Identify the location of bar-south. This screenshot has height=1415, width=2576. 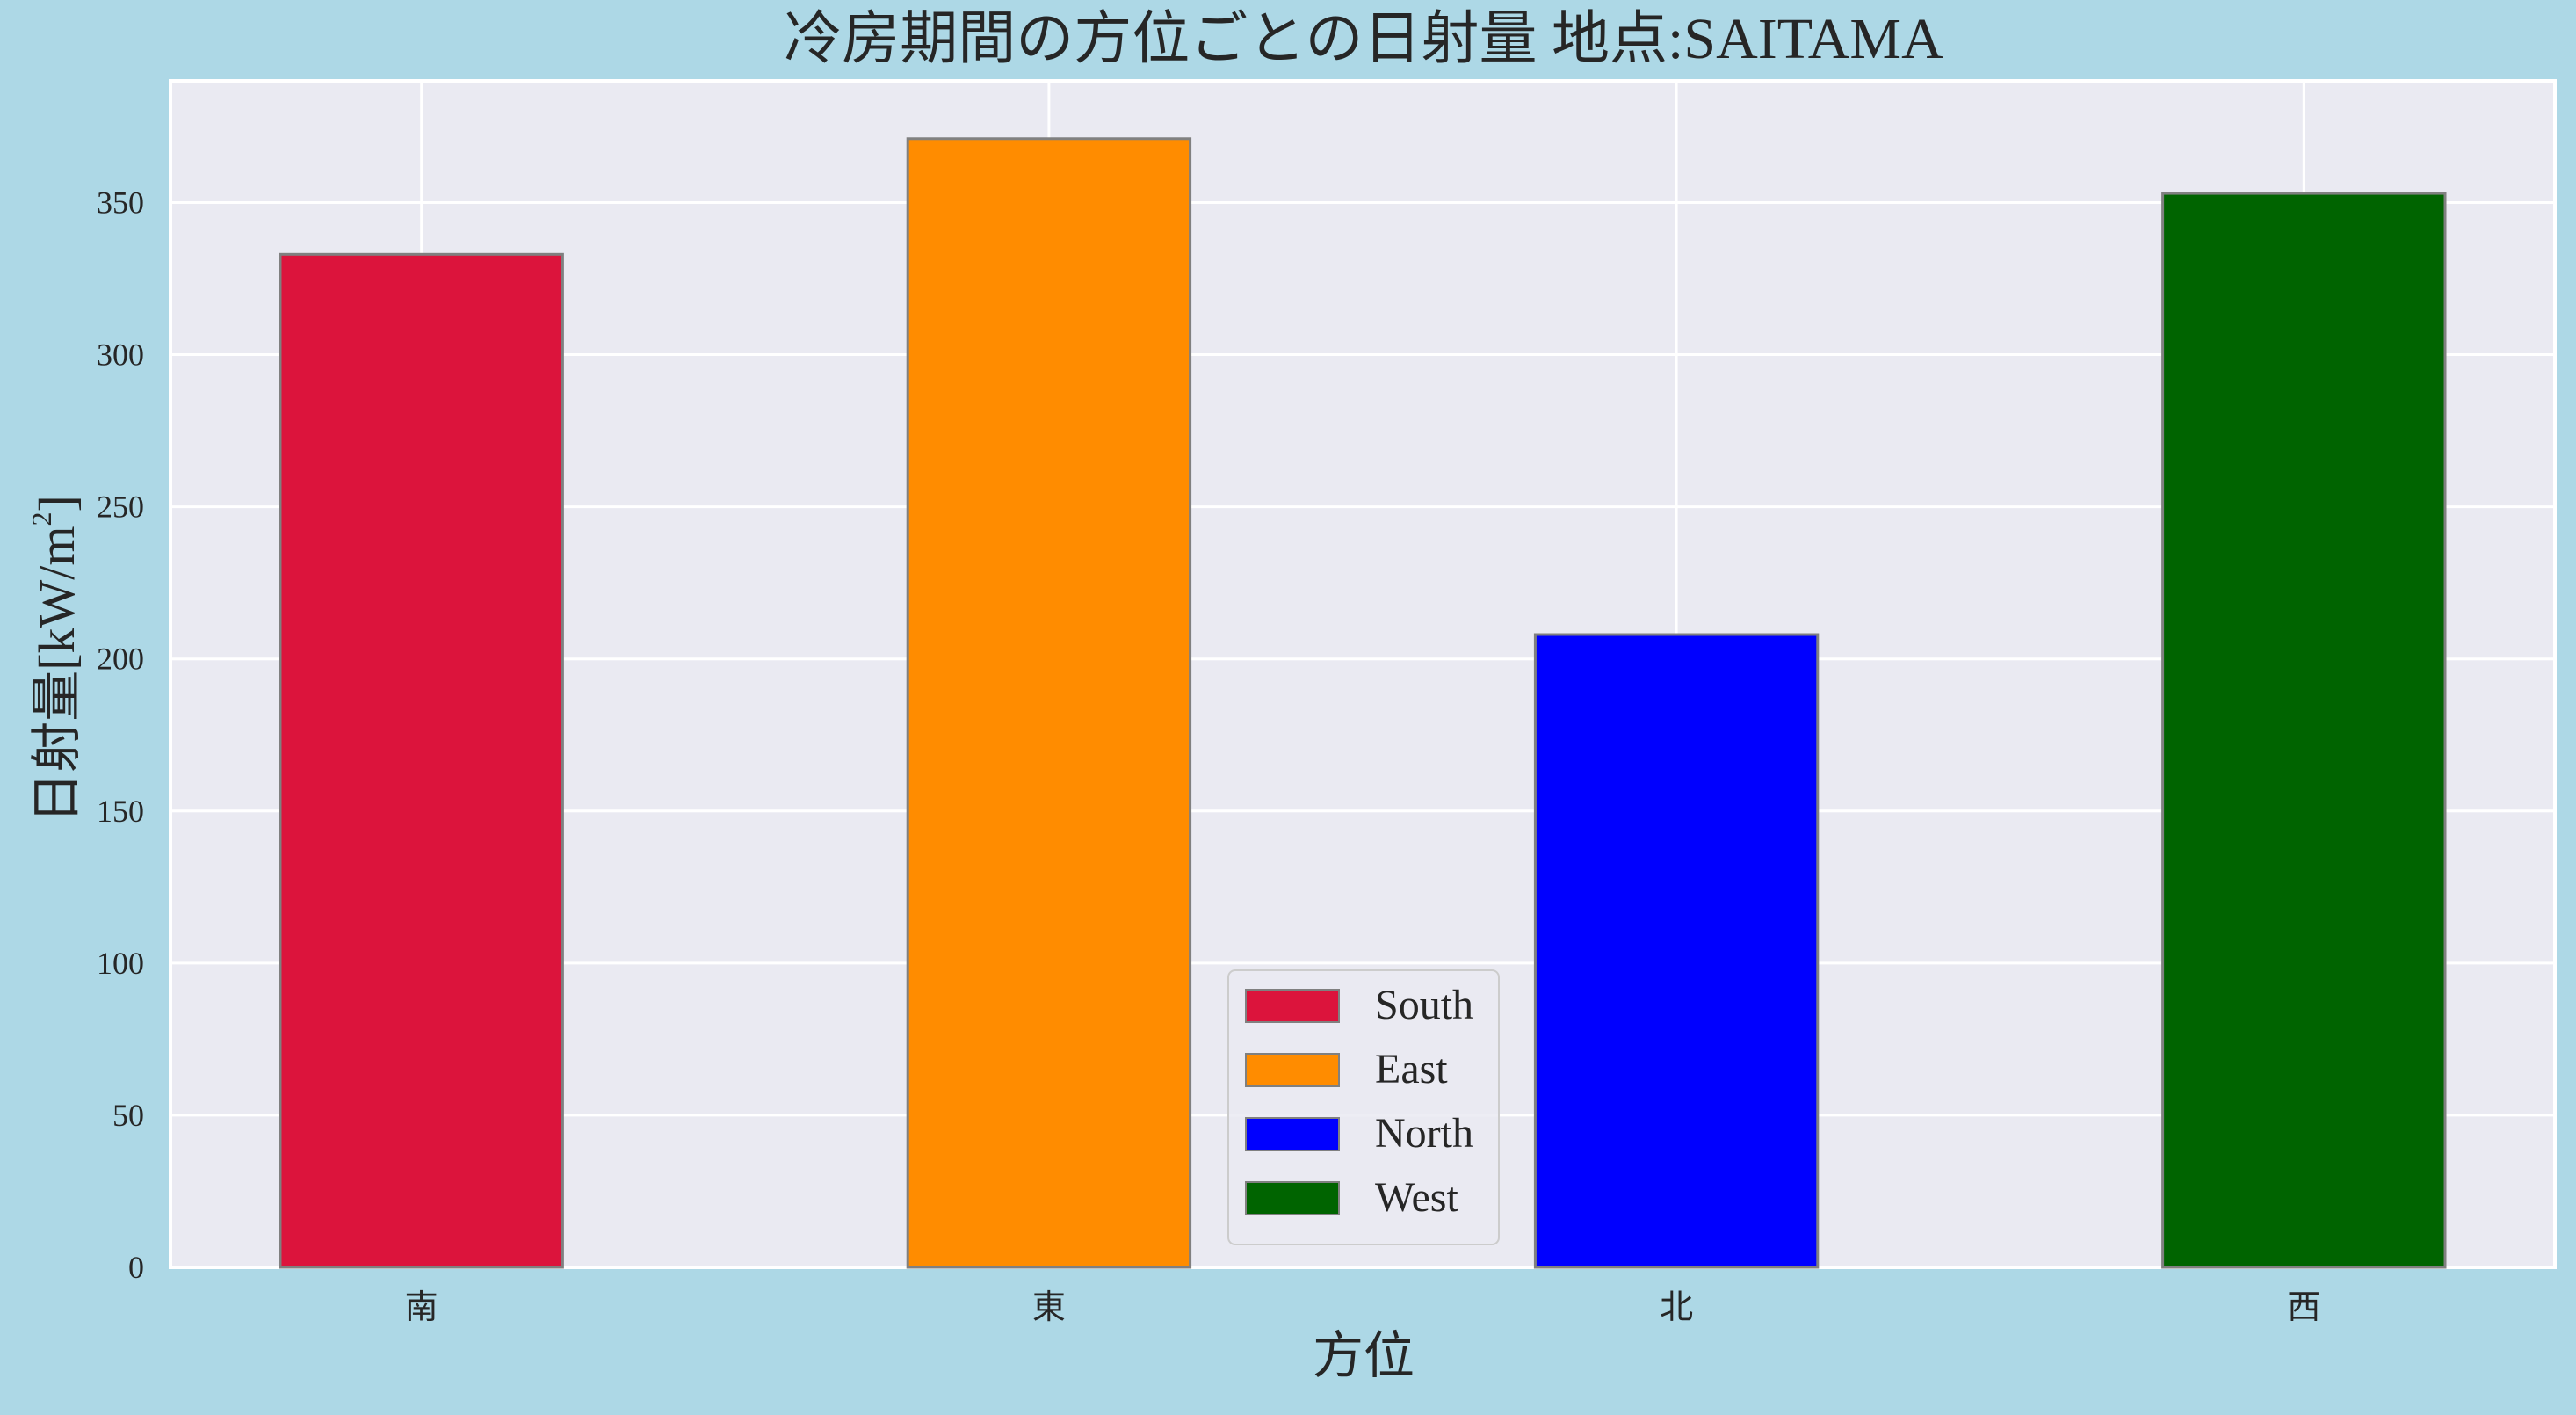
(421, 761).